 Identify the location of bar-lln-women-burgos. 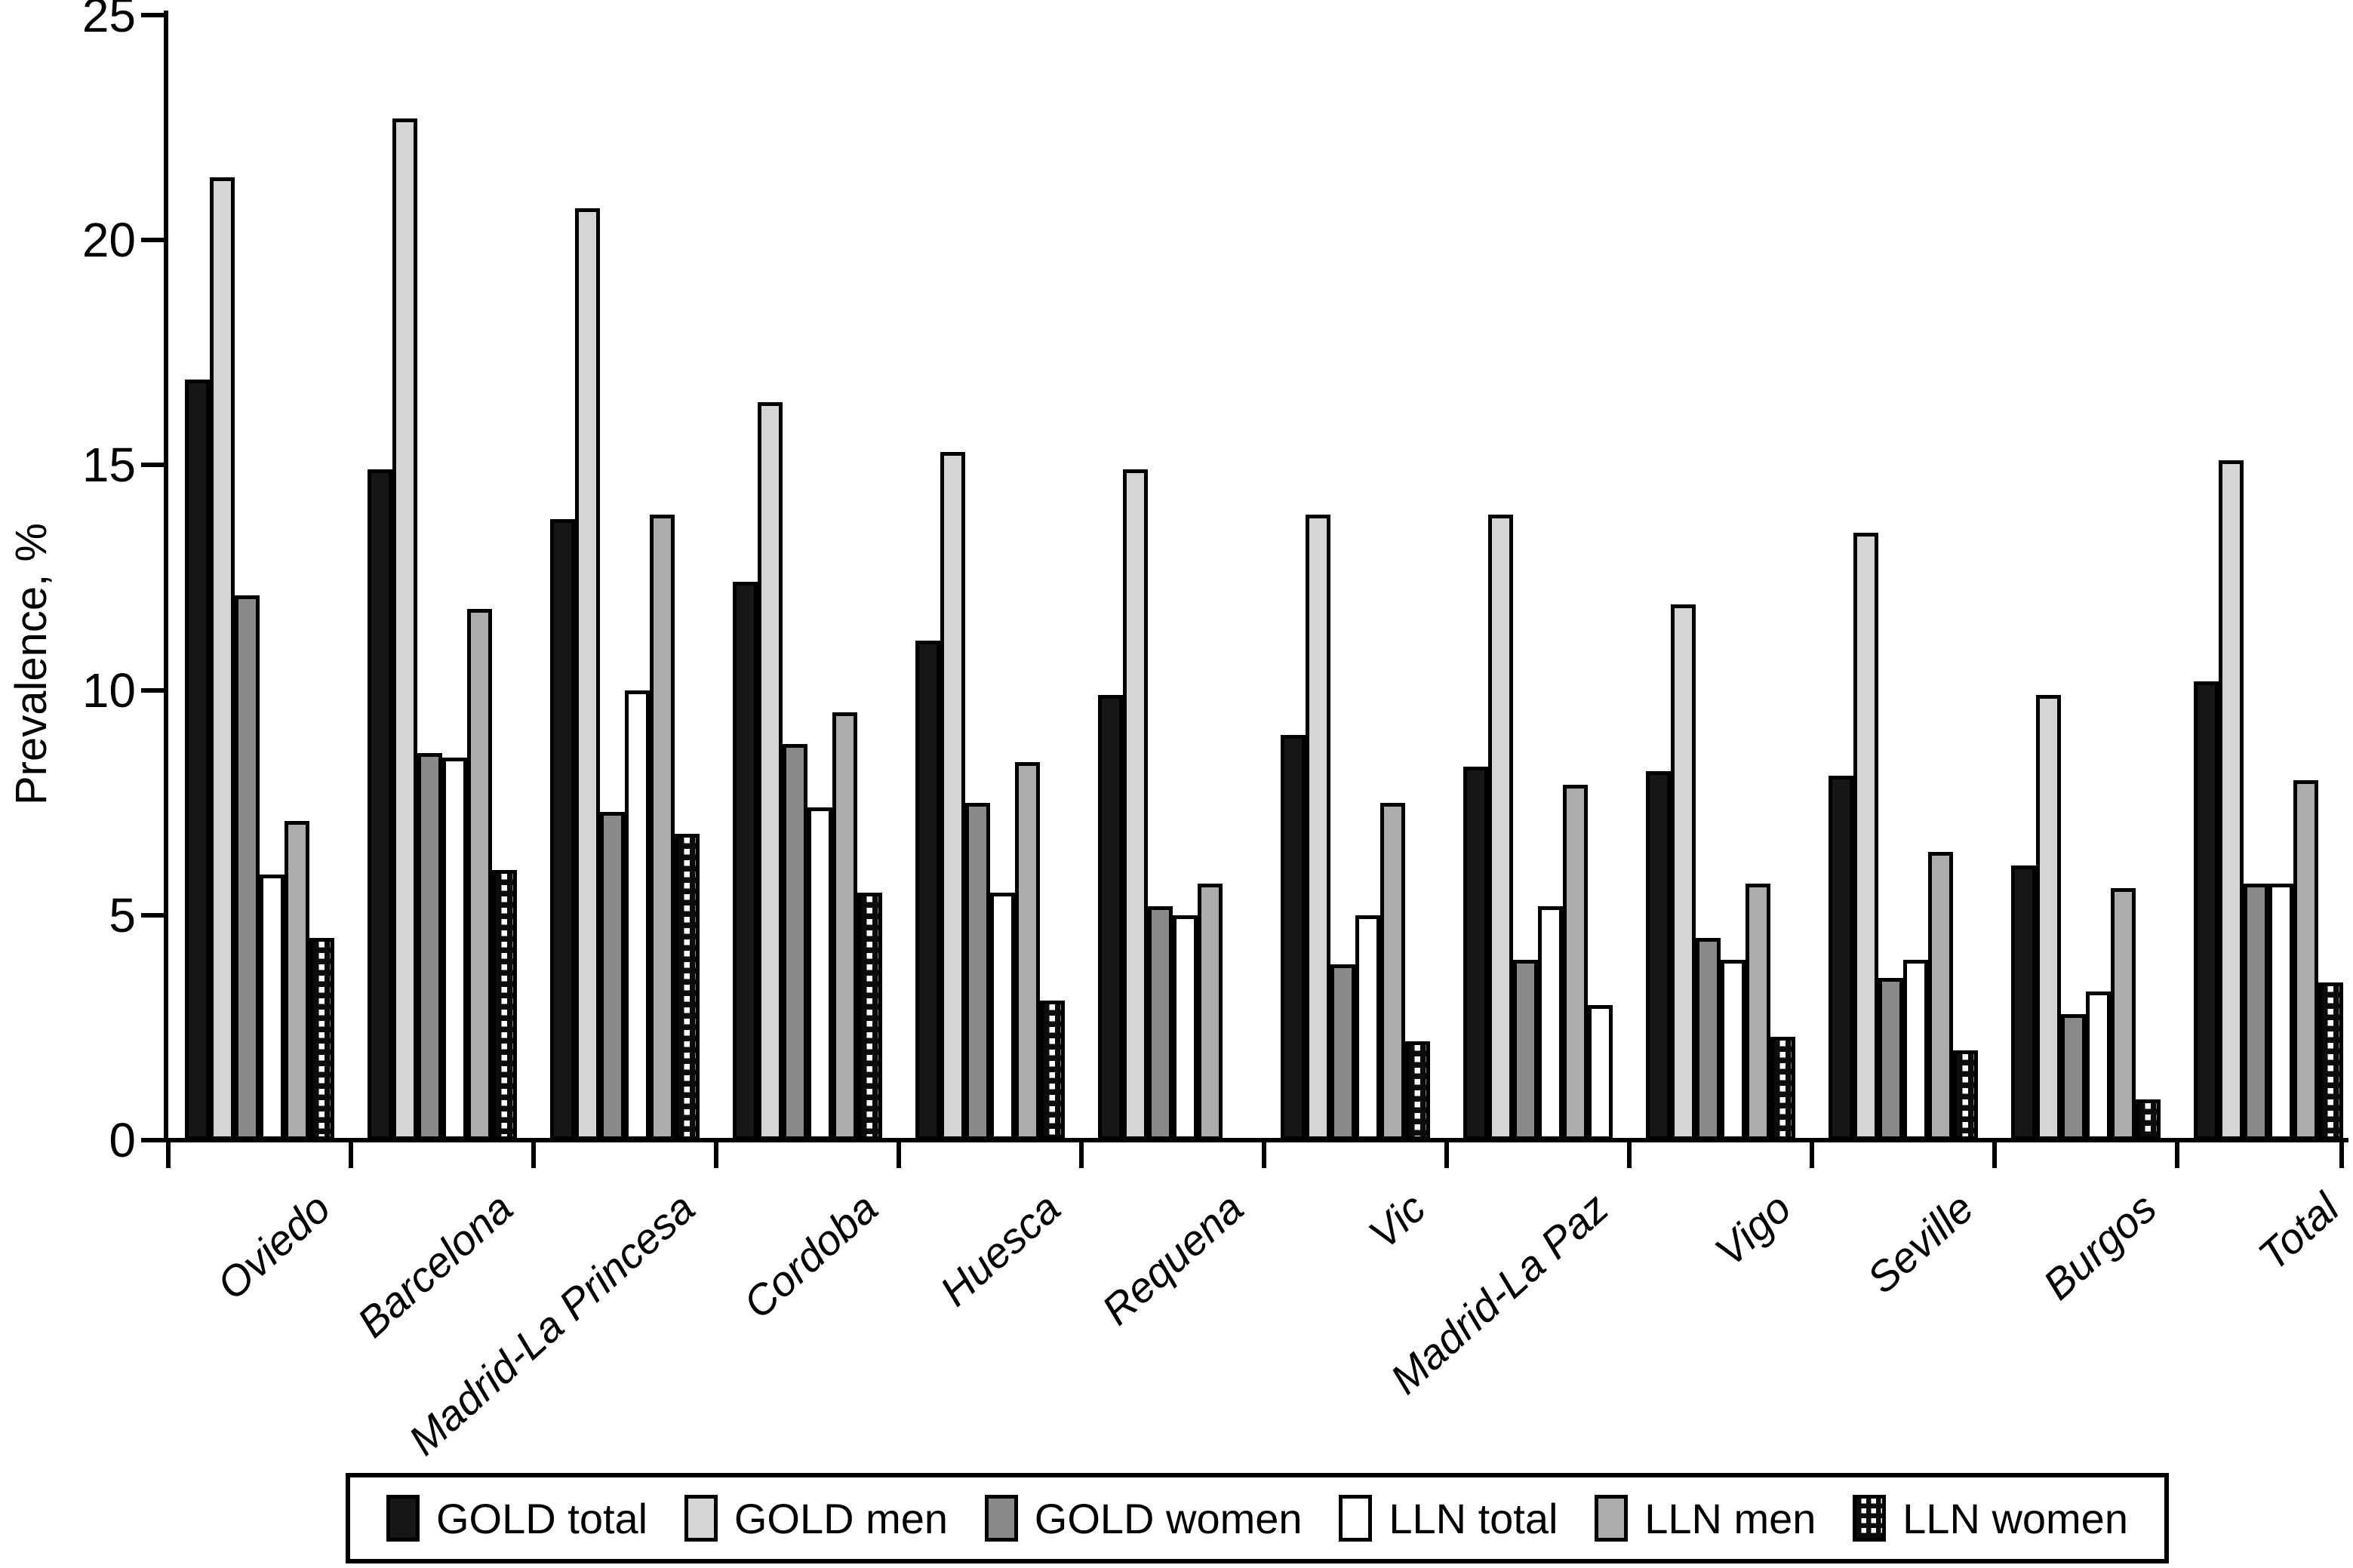
(2148, 1119).